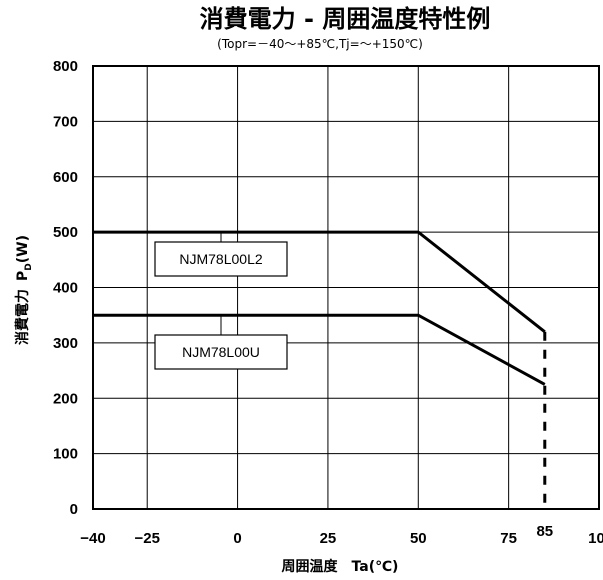 This screenshot has height=580, width=603. Describe the element at coordinates (29, 266) in the screenshot. I see `y-axis-label-sub: D` at that location.